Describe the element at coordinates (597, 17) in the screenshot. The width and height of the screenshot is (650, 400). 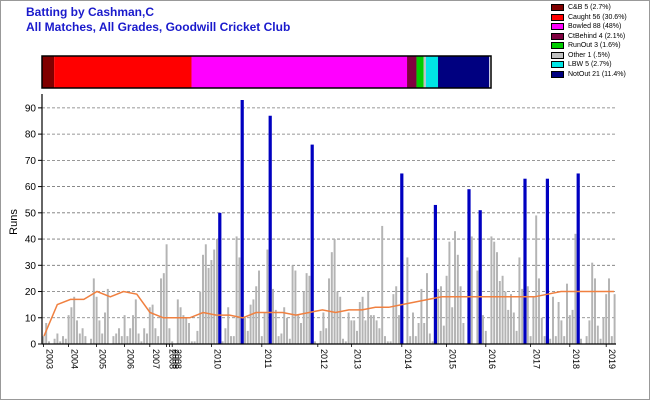
I see `legend-label: Caught 56 (30.6%)` at that location.